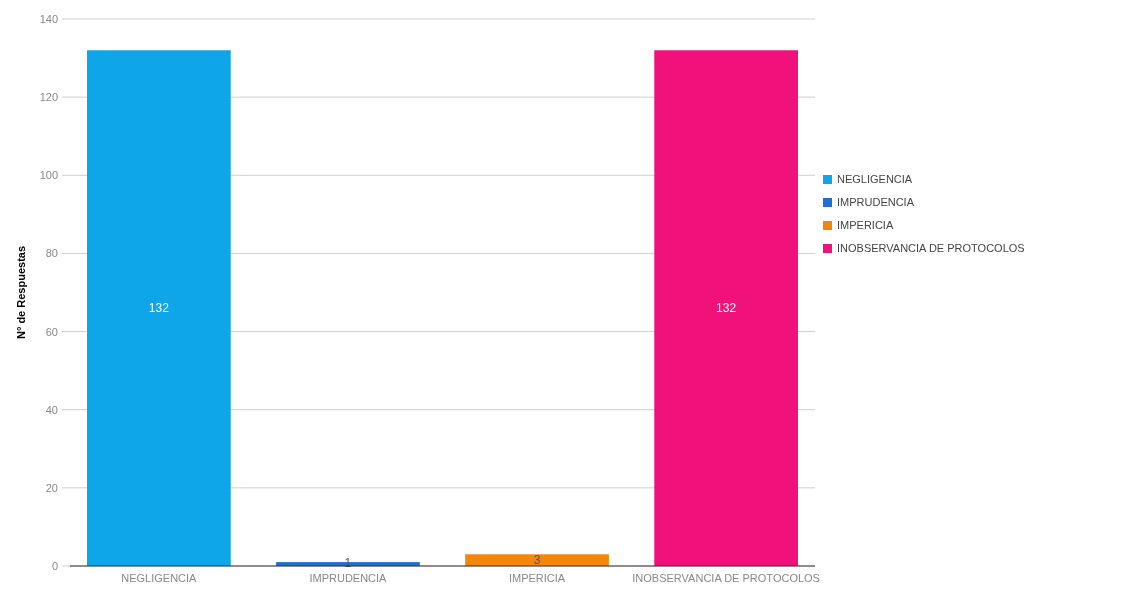 Image resolution: width=1123 pixels, height=592 pixels. Describe the element at coordinates (931, 248) in the screenshot. I see `legend-label: INOBSERVANCIA DE PROTOCOLOS` at that location.